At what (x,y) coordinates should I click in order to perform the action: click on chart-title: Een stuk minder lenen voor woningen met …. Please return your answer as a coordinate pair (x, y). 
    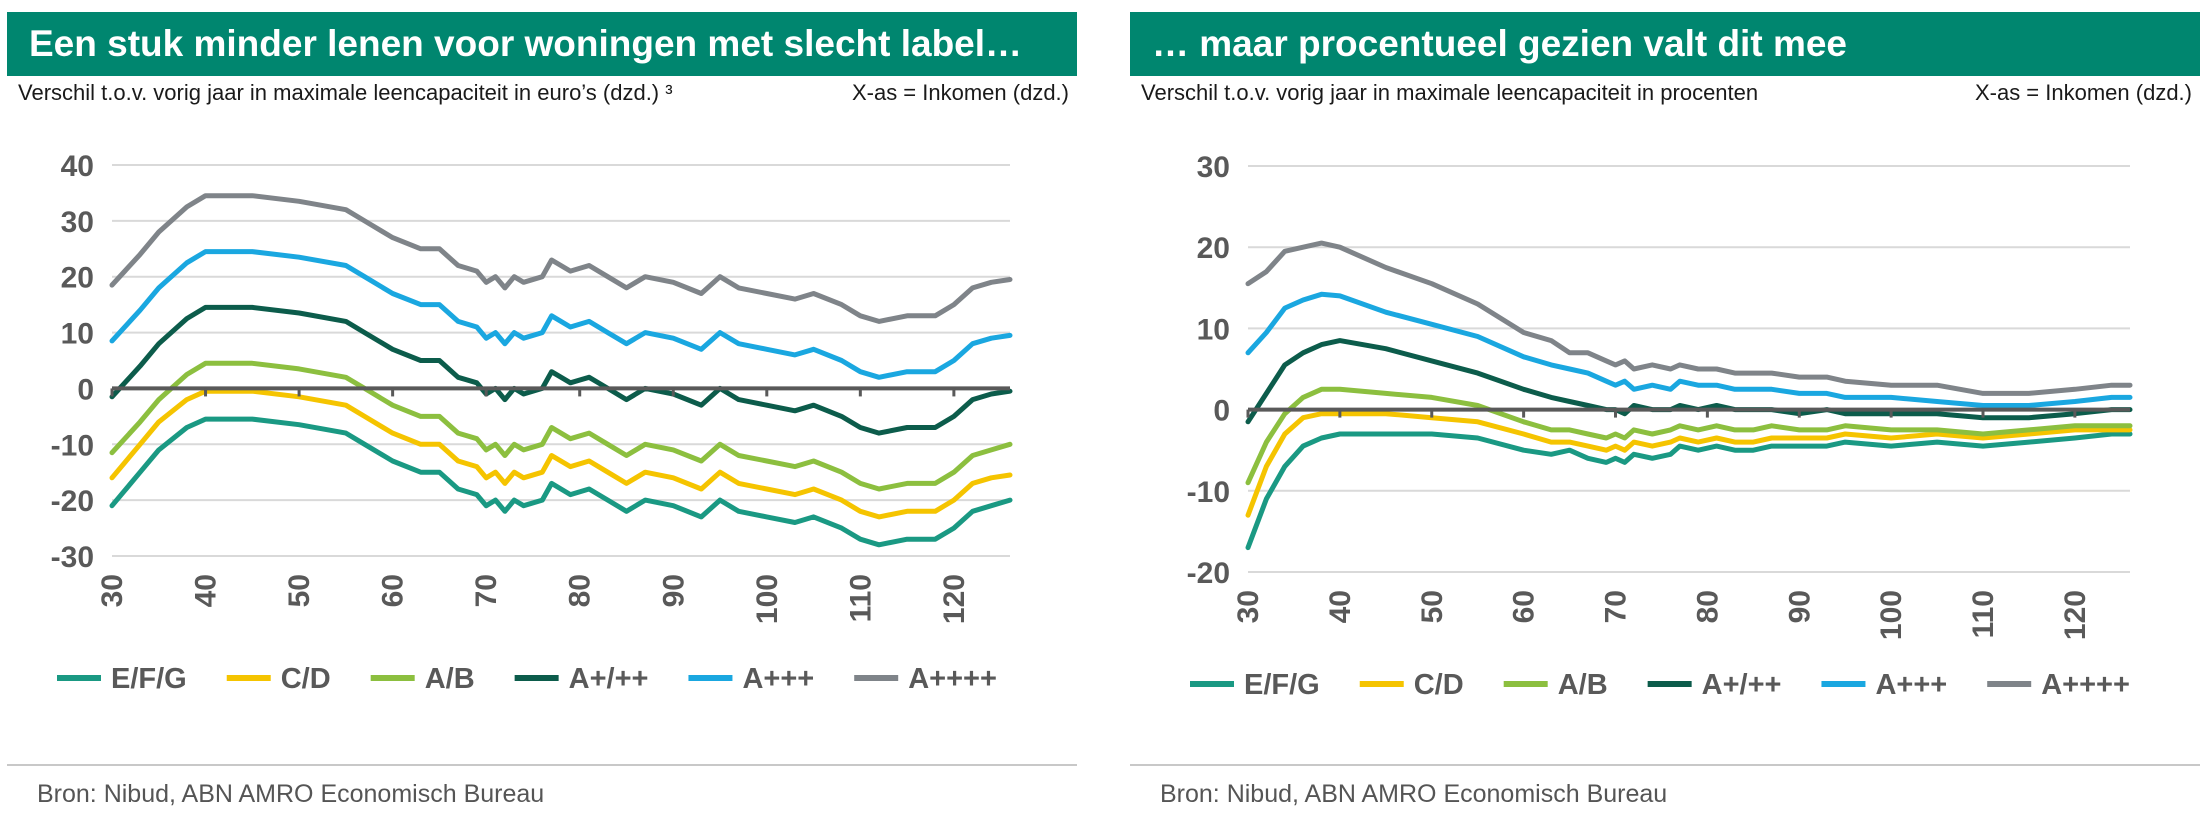
    Looking at the image, I should click on (542, 44).